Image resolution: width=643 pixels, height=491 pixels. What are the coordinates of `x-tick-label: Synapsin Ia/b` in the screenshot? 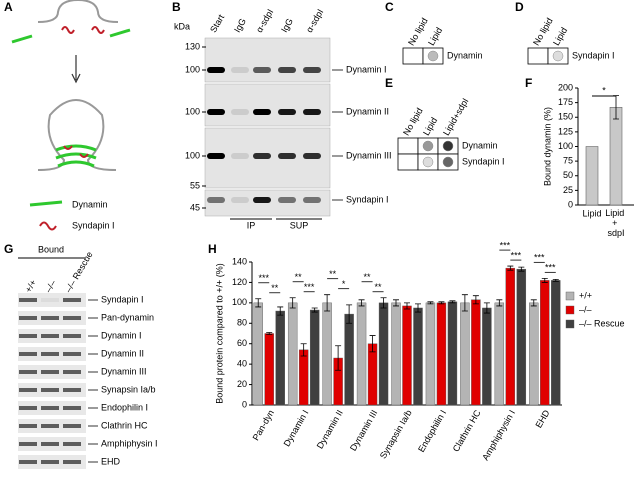 It's located at (396, 434).